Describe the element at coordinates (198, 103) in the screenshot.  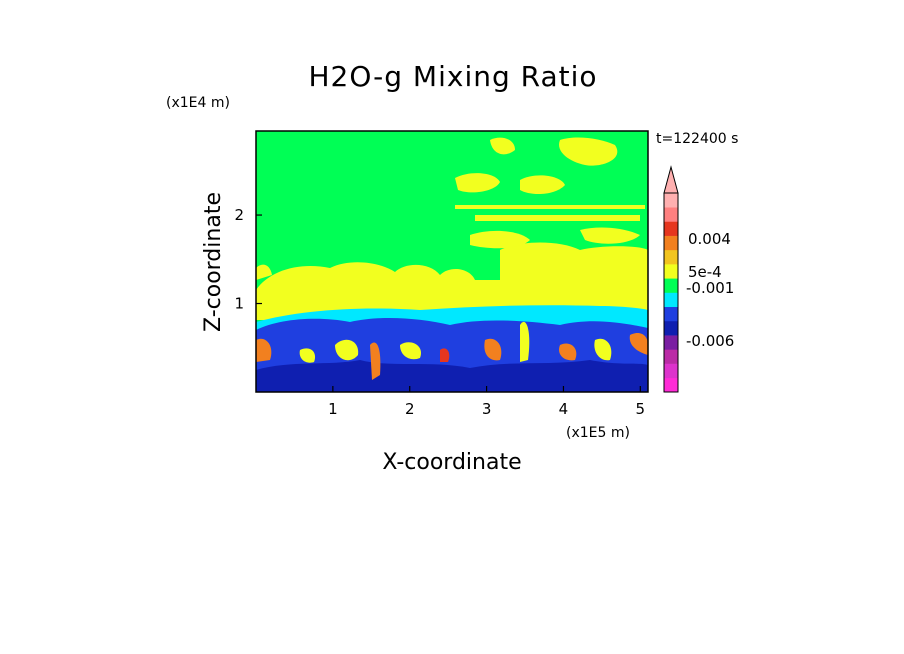
I see `y-unit-label: (x1E4 m)` at that location.